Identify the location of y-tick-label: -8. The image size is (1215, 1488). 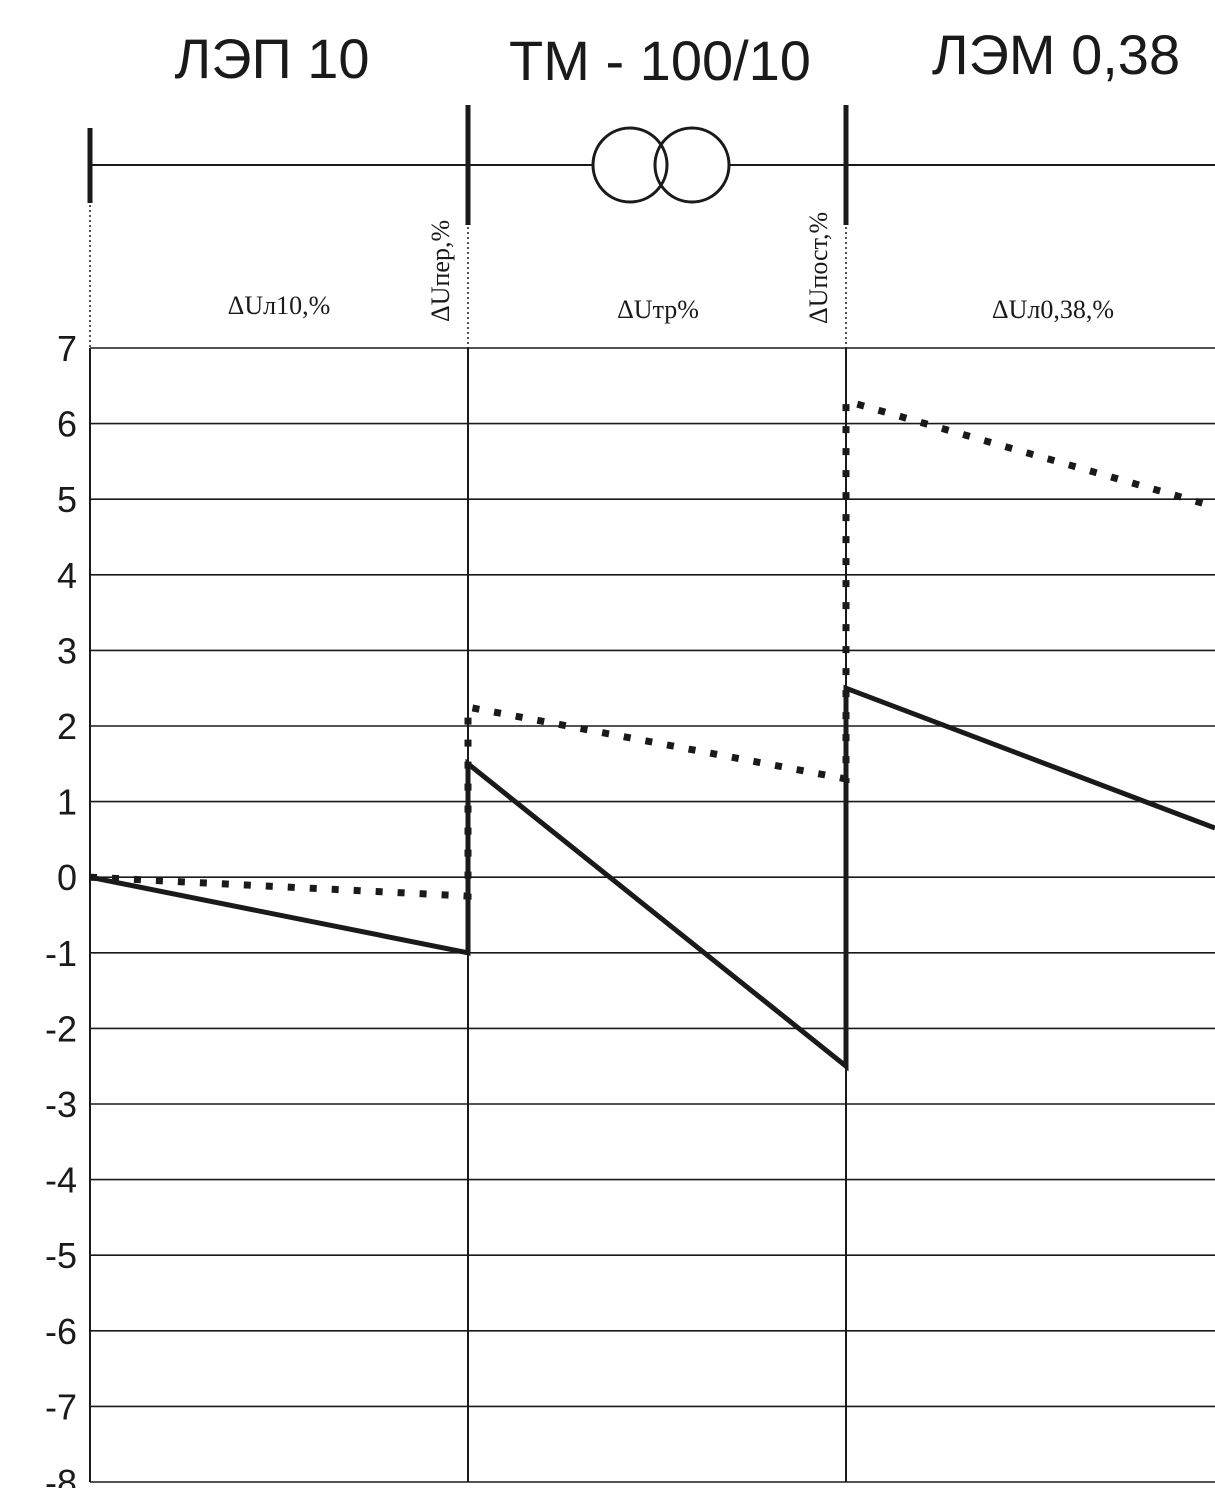
(61, 1475).